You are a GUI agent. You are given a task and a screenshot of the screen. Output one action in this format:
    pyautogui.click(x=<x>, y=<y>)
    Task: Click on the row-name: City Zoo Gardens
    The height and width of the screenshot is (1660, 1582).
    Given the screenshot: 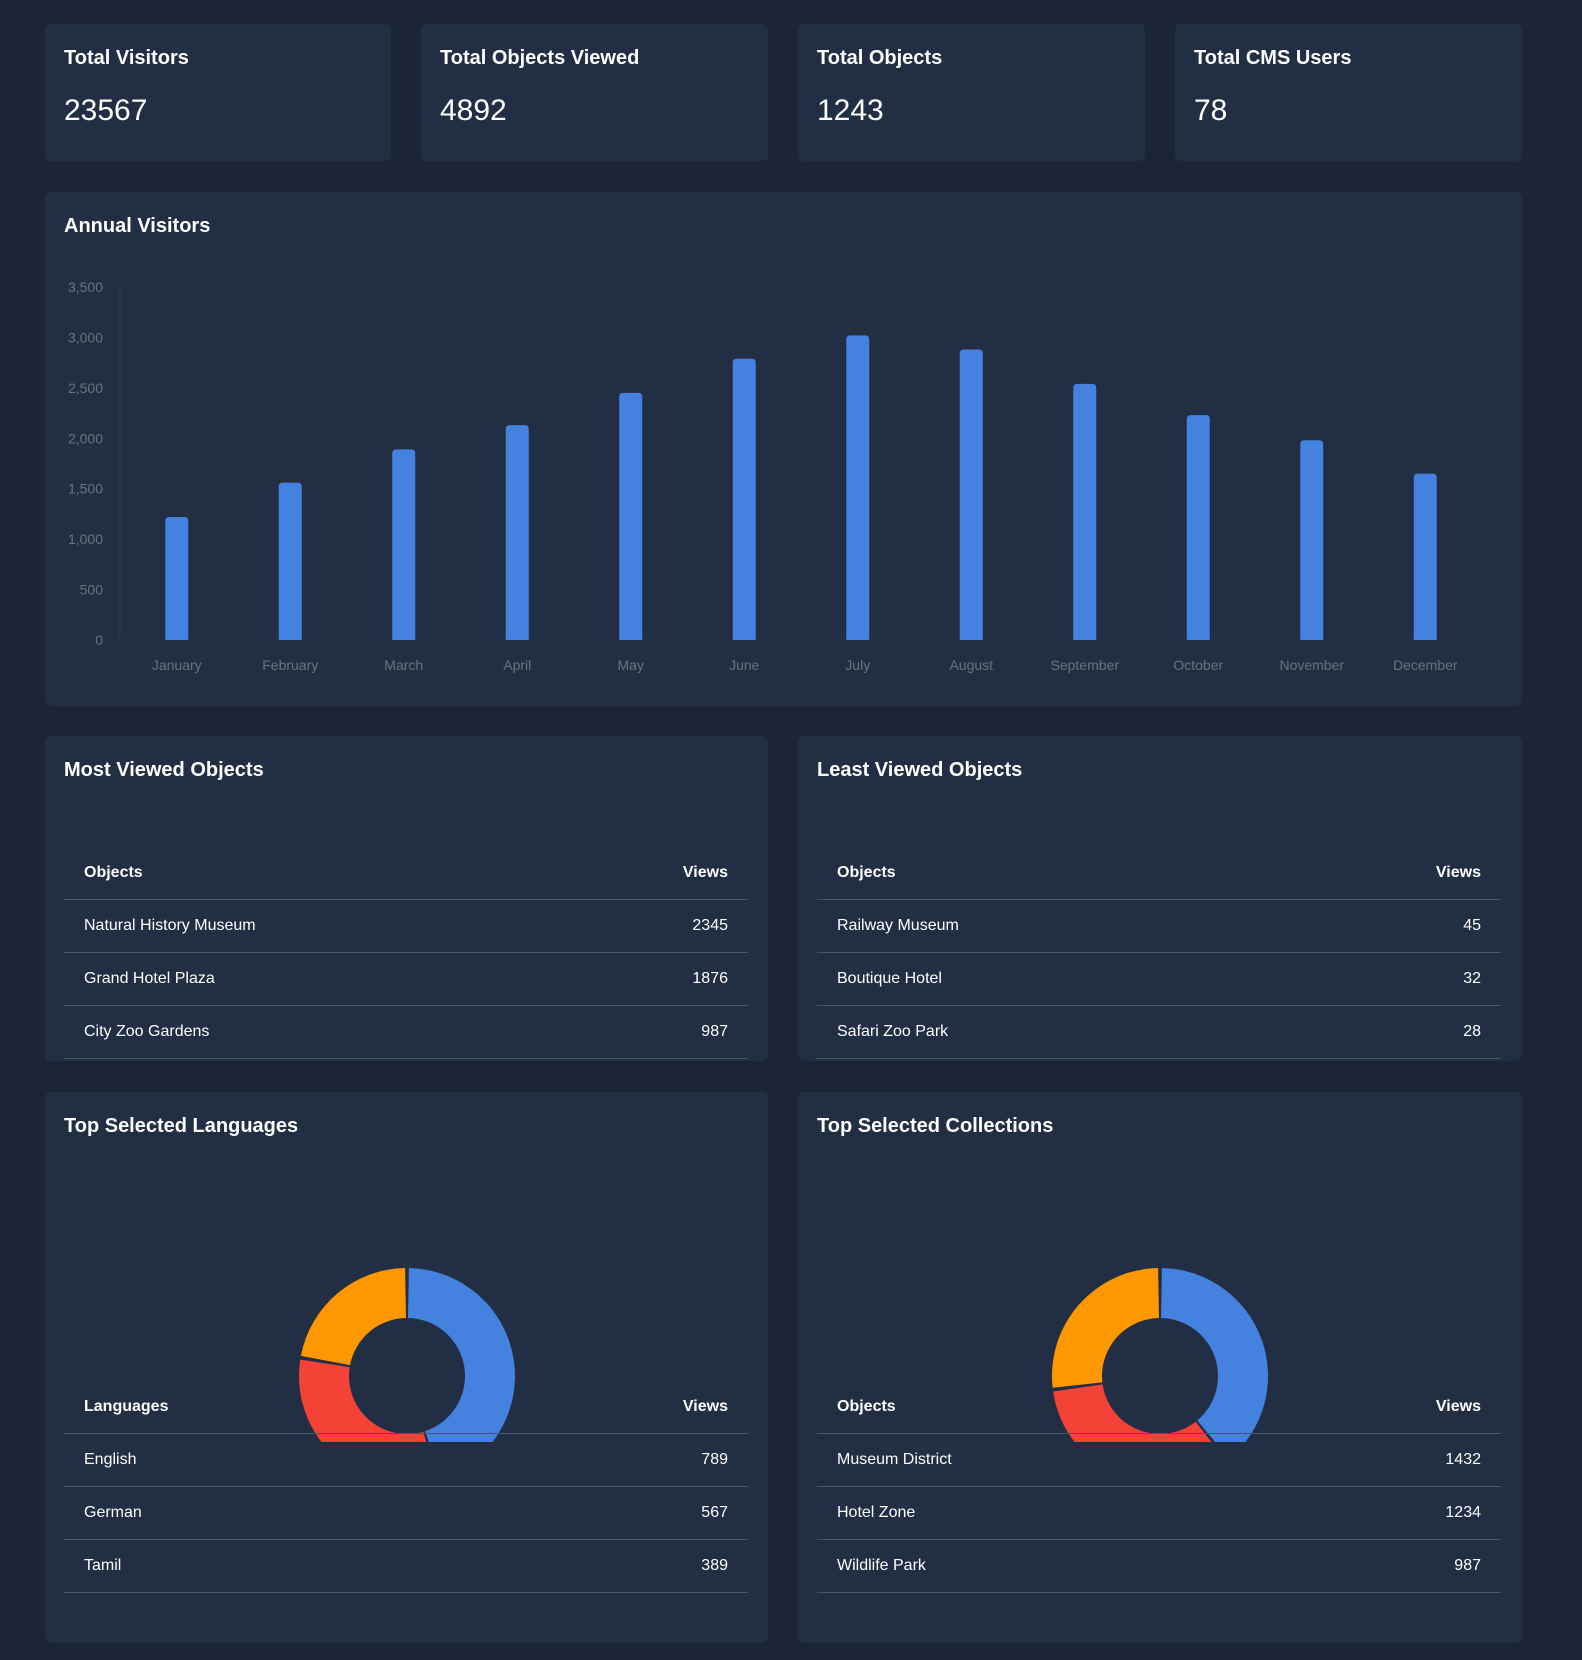 What is the action you would take?
    pyautogui.click(x=147, y=1031)
    